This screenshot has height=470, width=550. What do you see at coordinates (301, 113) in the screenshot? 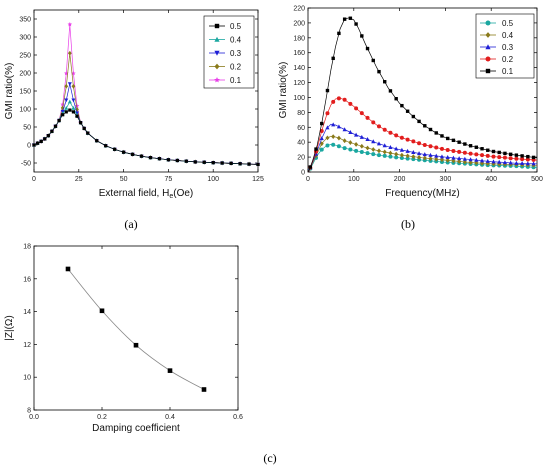
I see `y-tick-label-b: 80` at bounding box center [301, 113].